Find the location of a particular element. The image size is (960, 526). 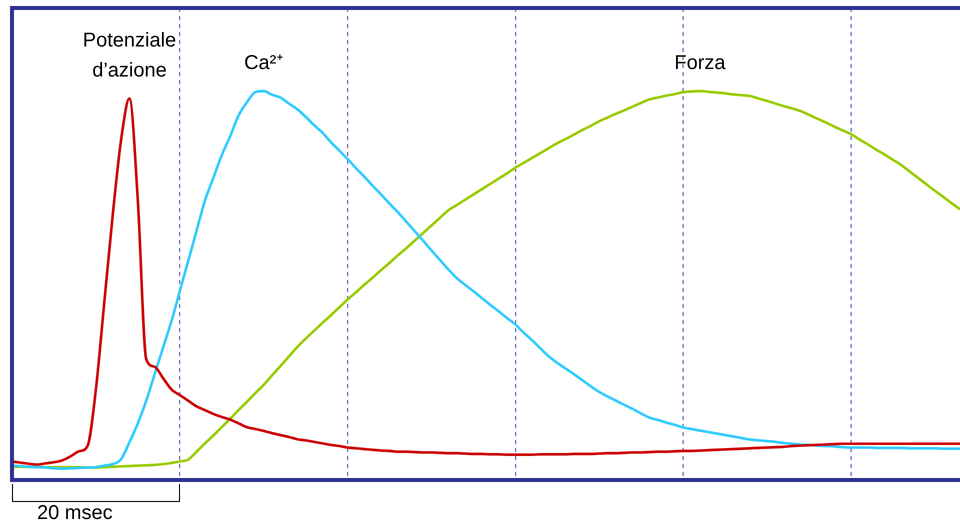

text: 20 msec is located at coordinates (75, 513).